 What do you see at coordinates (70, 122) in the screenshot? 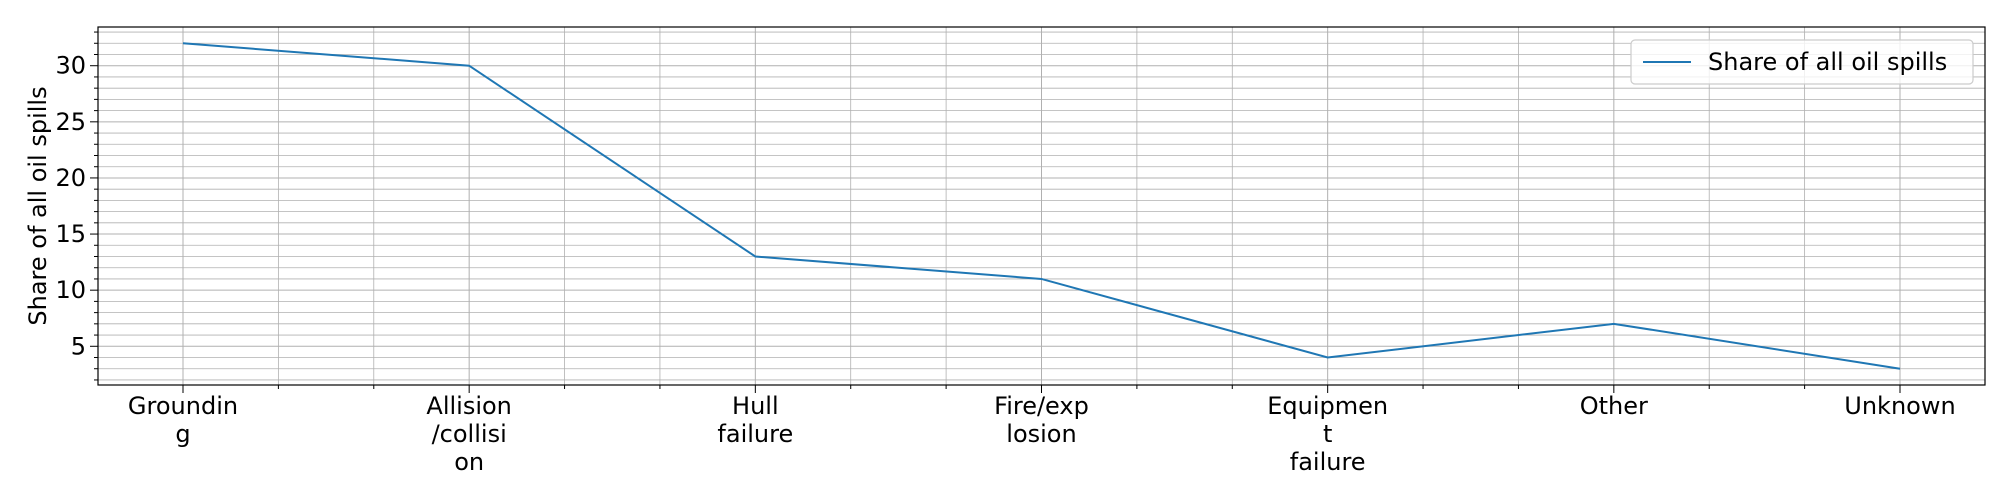
I see `y-tick-label: 25` at bounding box center [70, 122].